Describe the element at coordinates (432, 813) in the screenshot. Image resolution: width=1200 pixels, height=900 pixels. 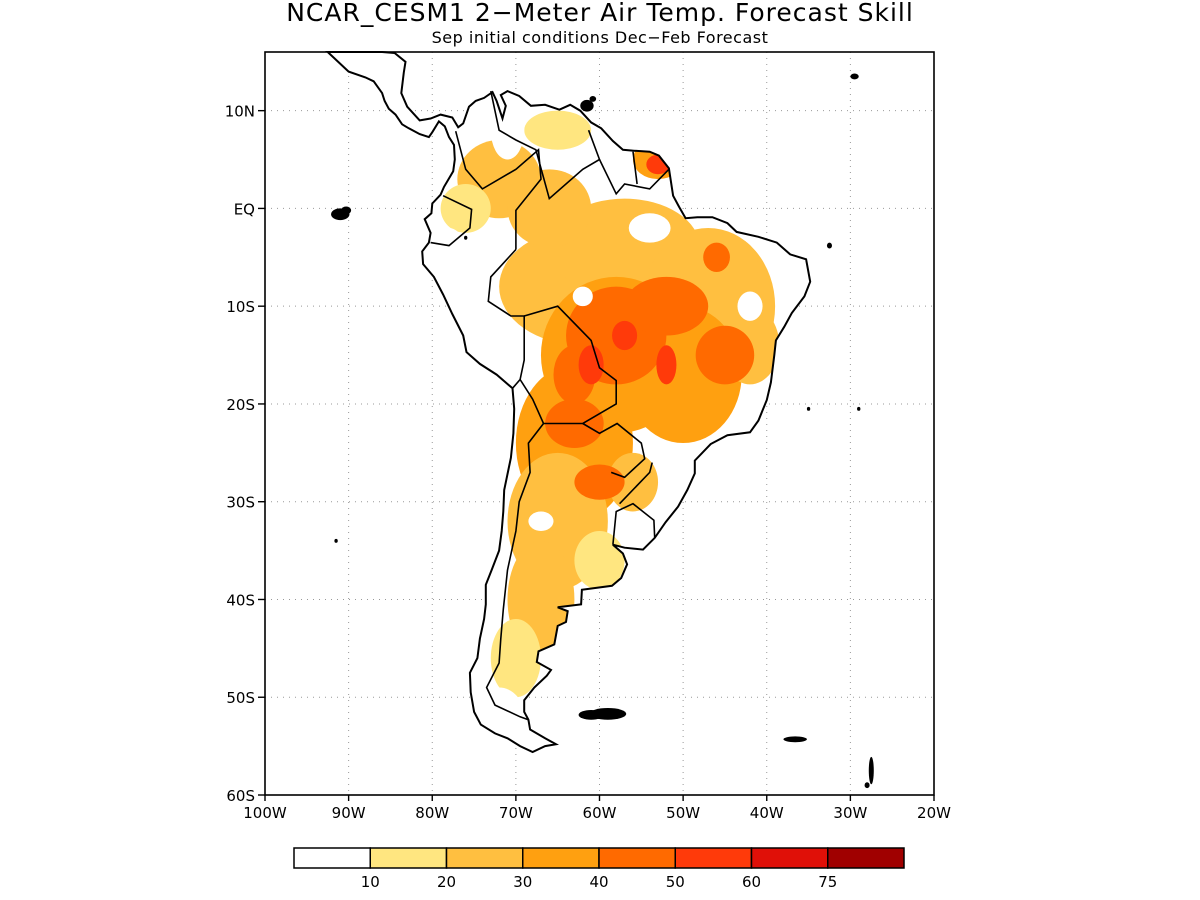
I see `lon-tick-label: 80W` at that location.